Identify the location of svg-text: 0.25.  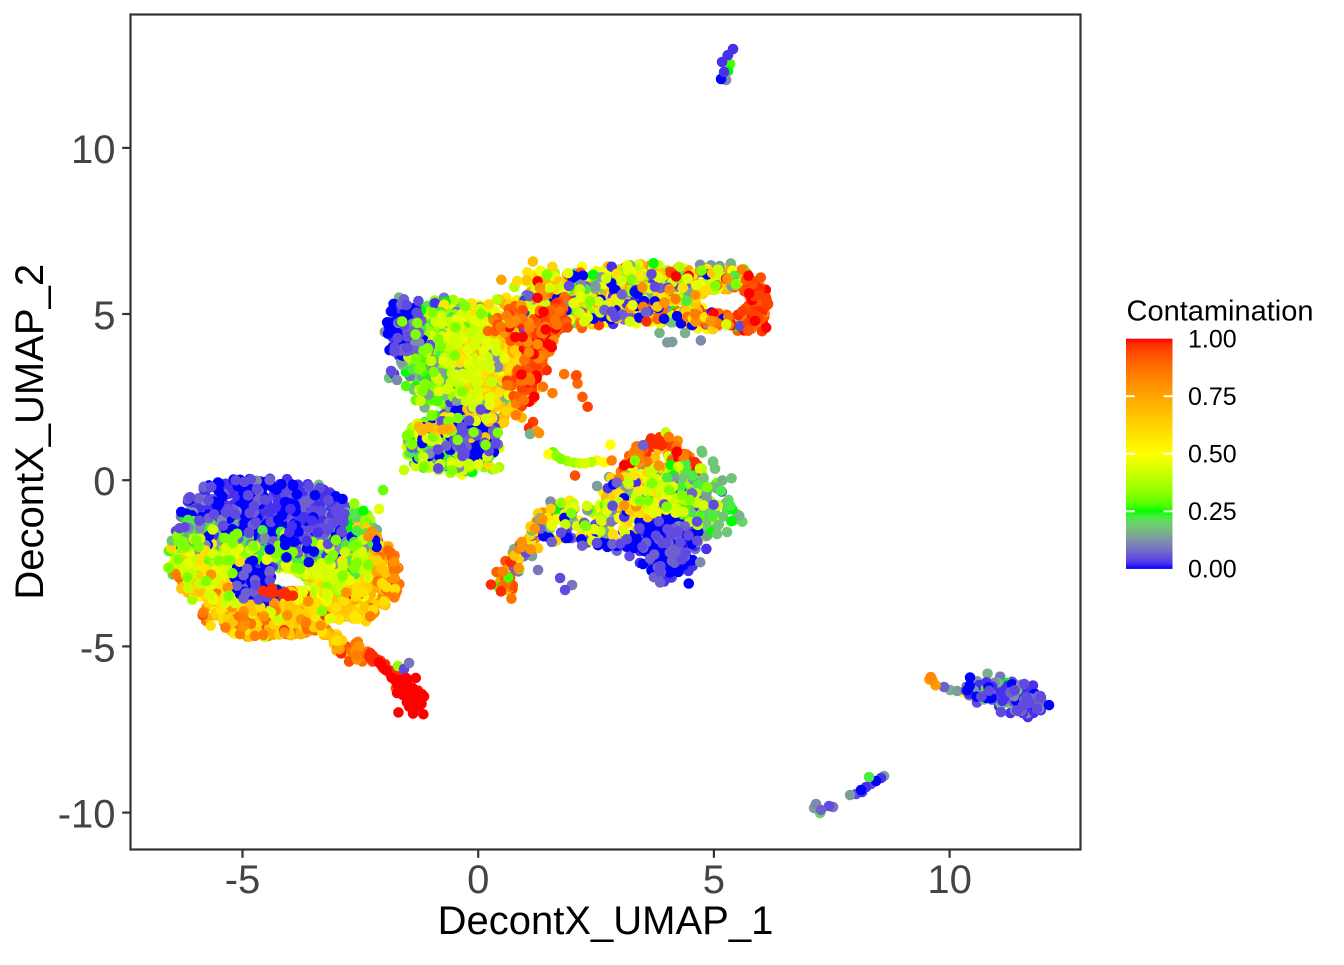
(1212, 512).